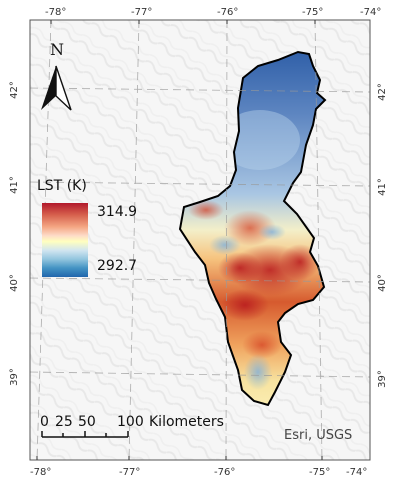 This screenshot has height=499, width=405. What do you see at coordinates (62, 186) in the screenshot?
I see `legend-title: LST (K)` at bounding box center [62, 186].